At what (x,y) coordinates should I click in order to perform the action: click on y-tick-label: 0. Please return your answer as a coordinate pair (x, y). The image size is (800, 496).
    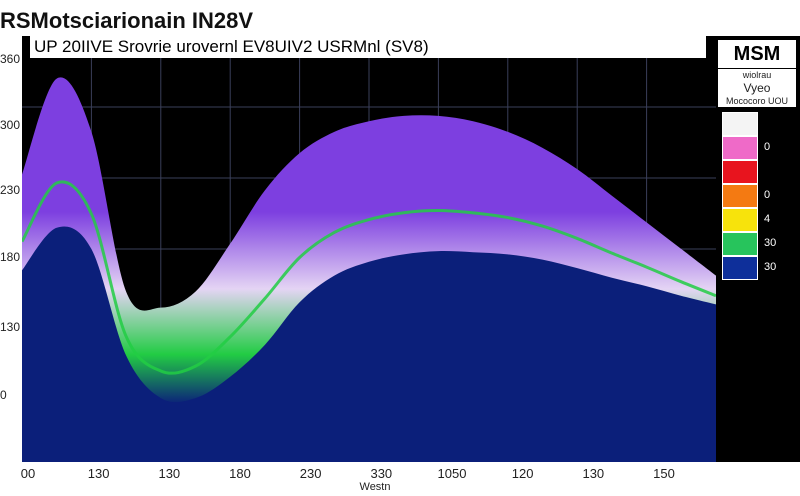
    Looking at the image, I should click on (3, 395).